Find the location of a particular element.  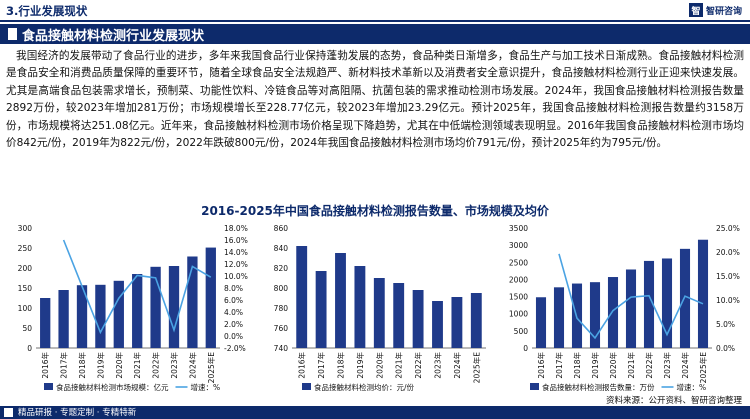

divider is located at coordinates (375, 21).